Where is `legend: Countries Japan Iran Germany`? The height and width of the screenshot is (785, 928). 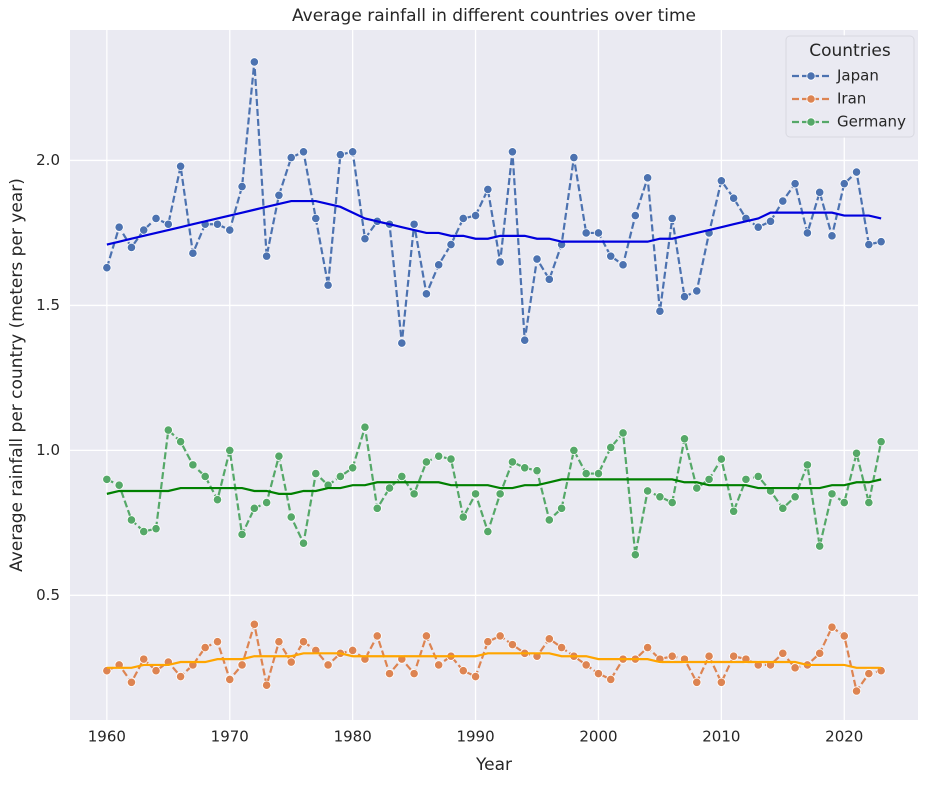 legend: Countries Japan Iran Germany is located at coordinates (850, 86).